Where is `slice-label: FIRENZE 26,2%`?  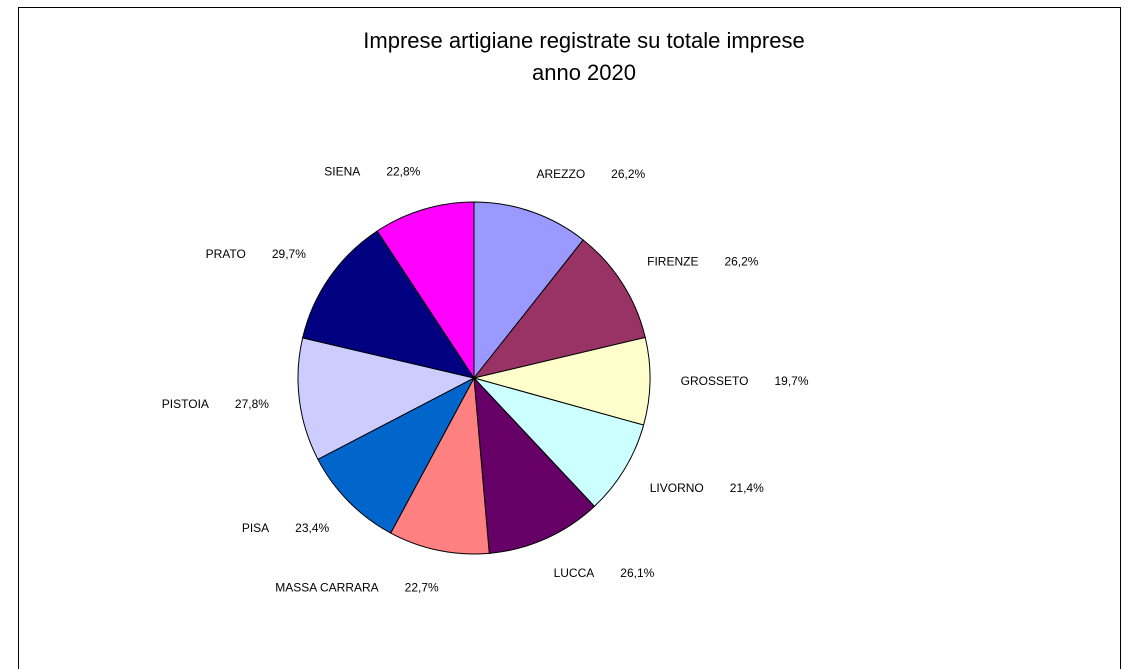
slice-label: FIRENZE 26,2% is located at coordinates (703, 262).